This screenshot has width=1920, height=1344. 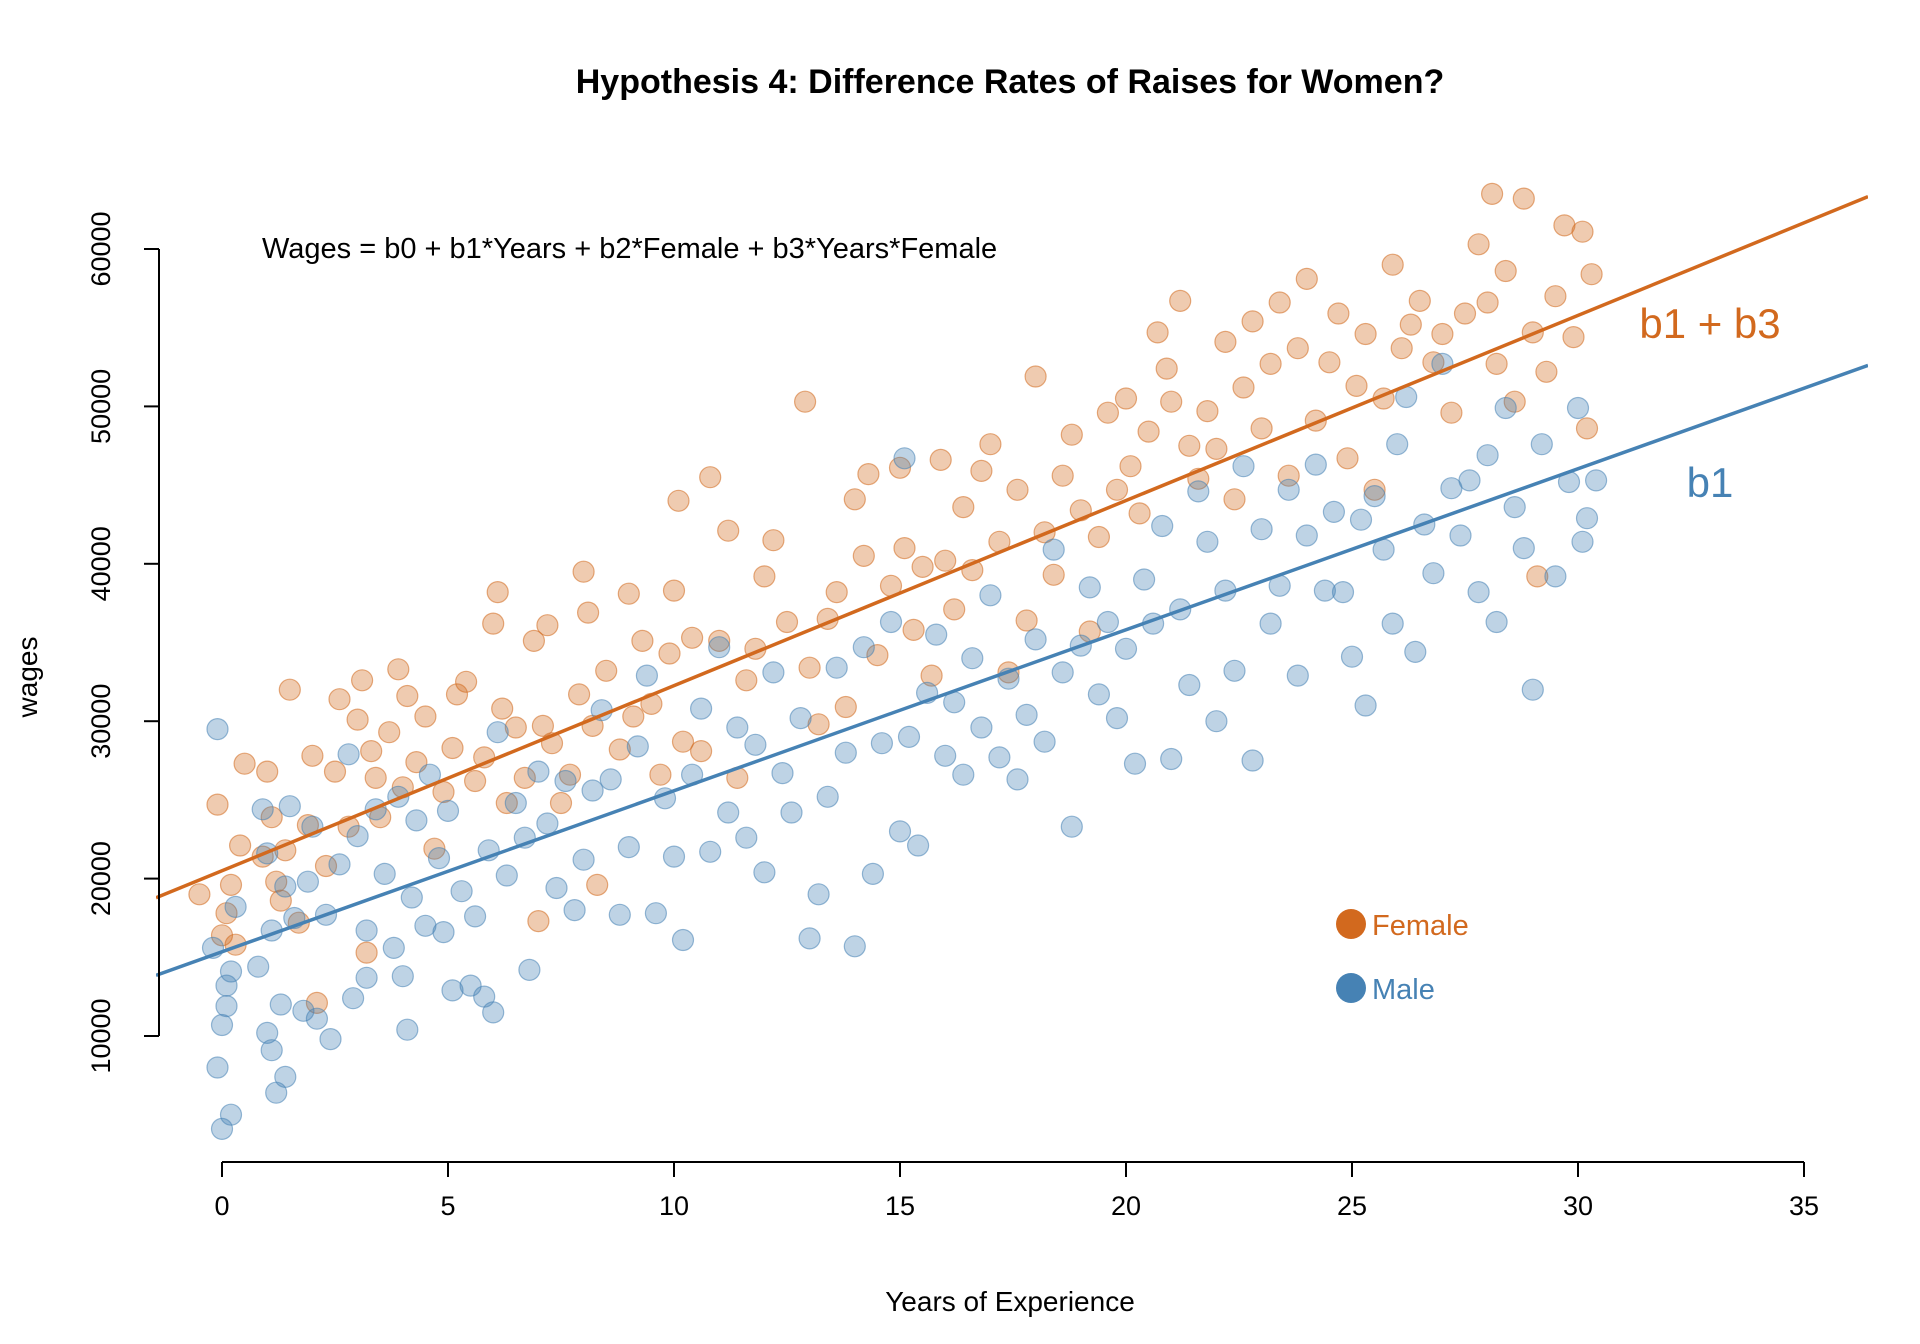 I want to click on legend-female-marker, so click(x=1351, y=924).